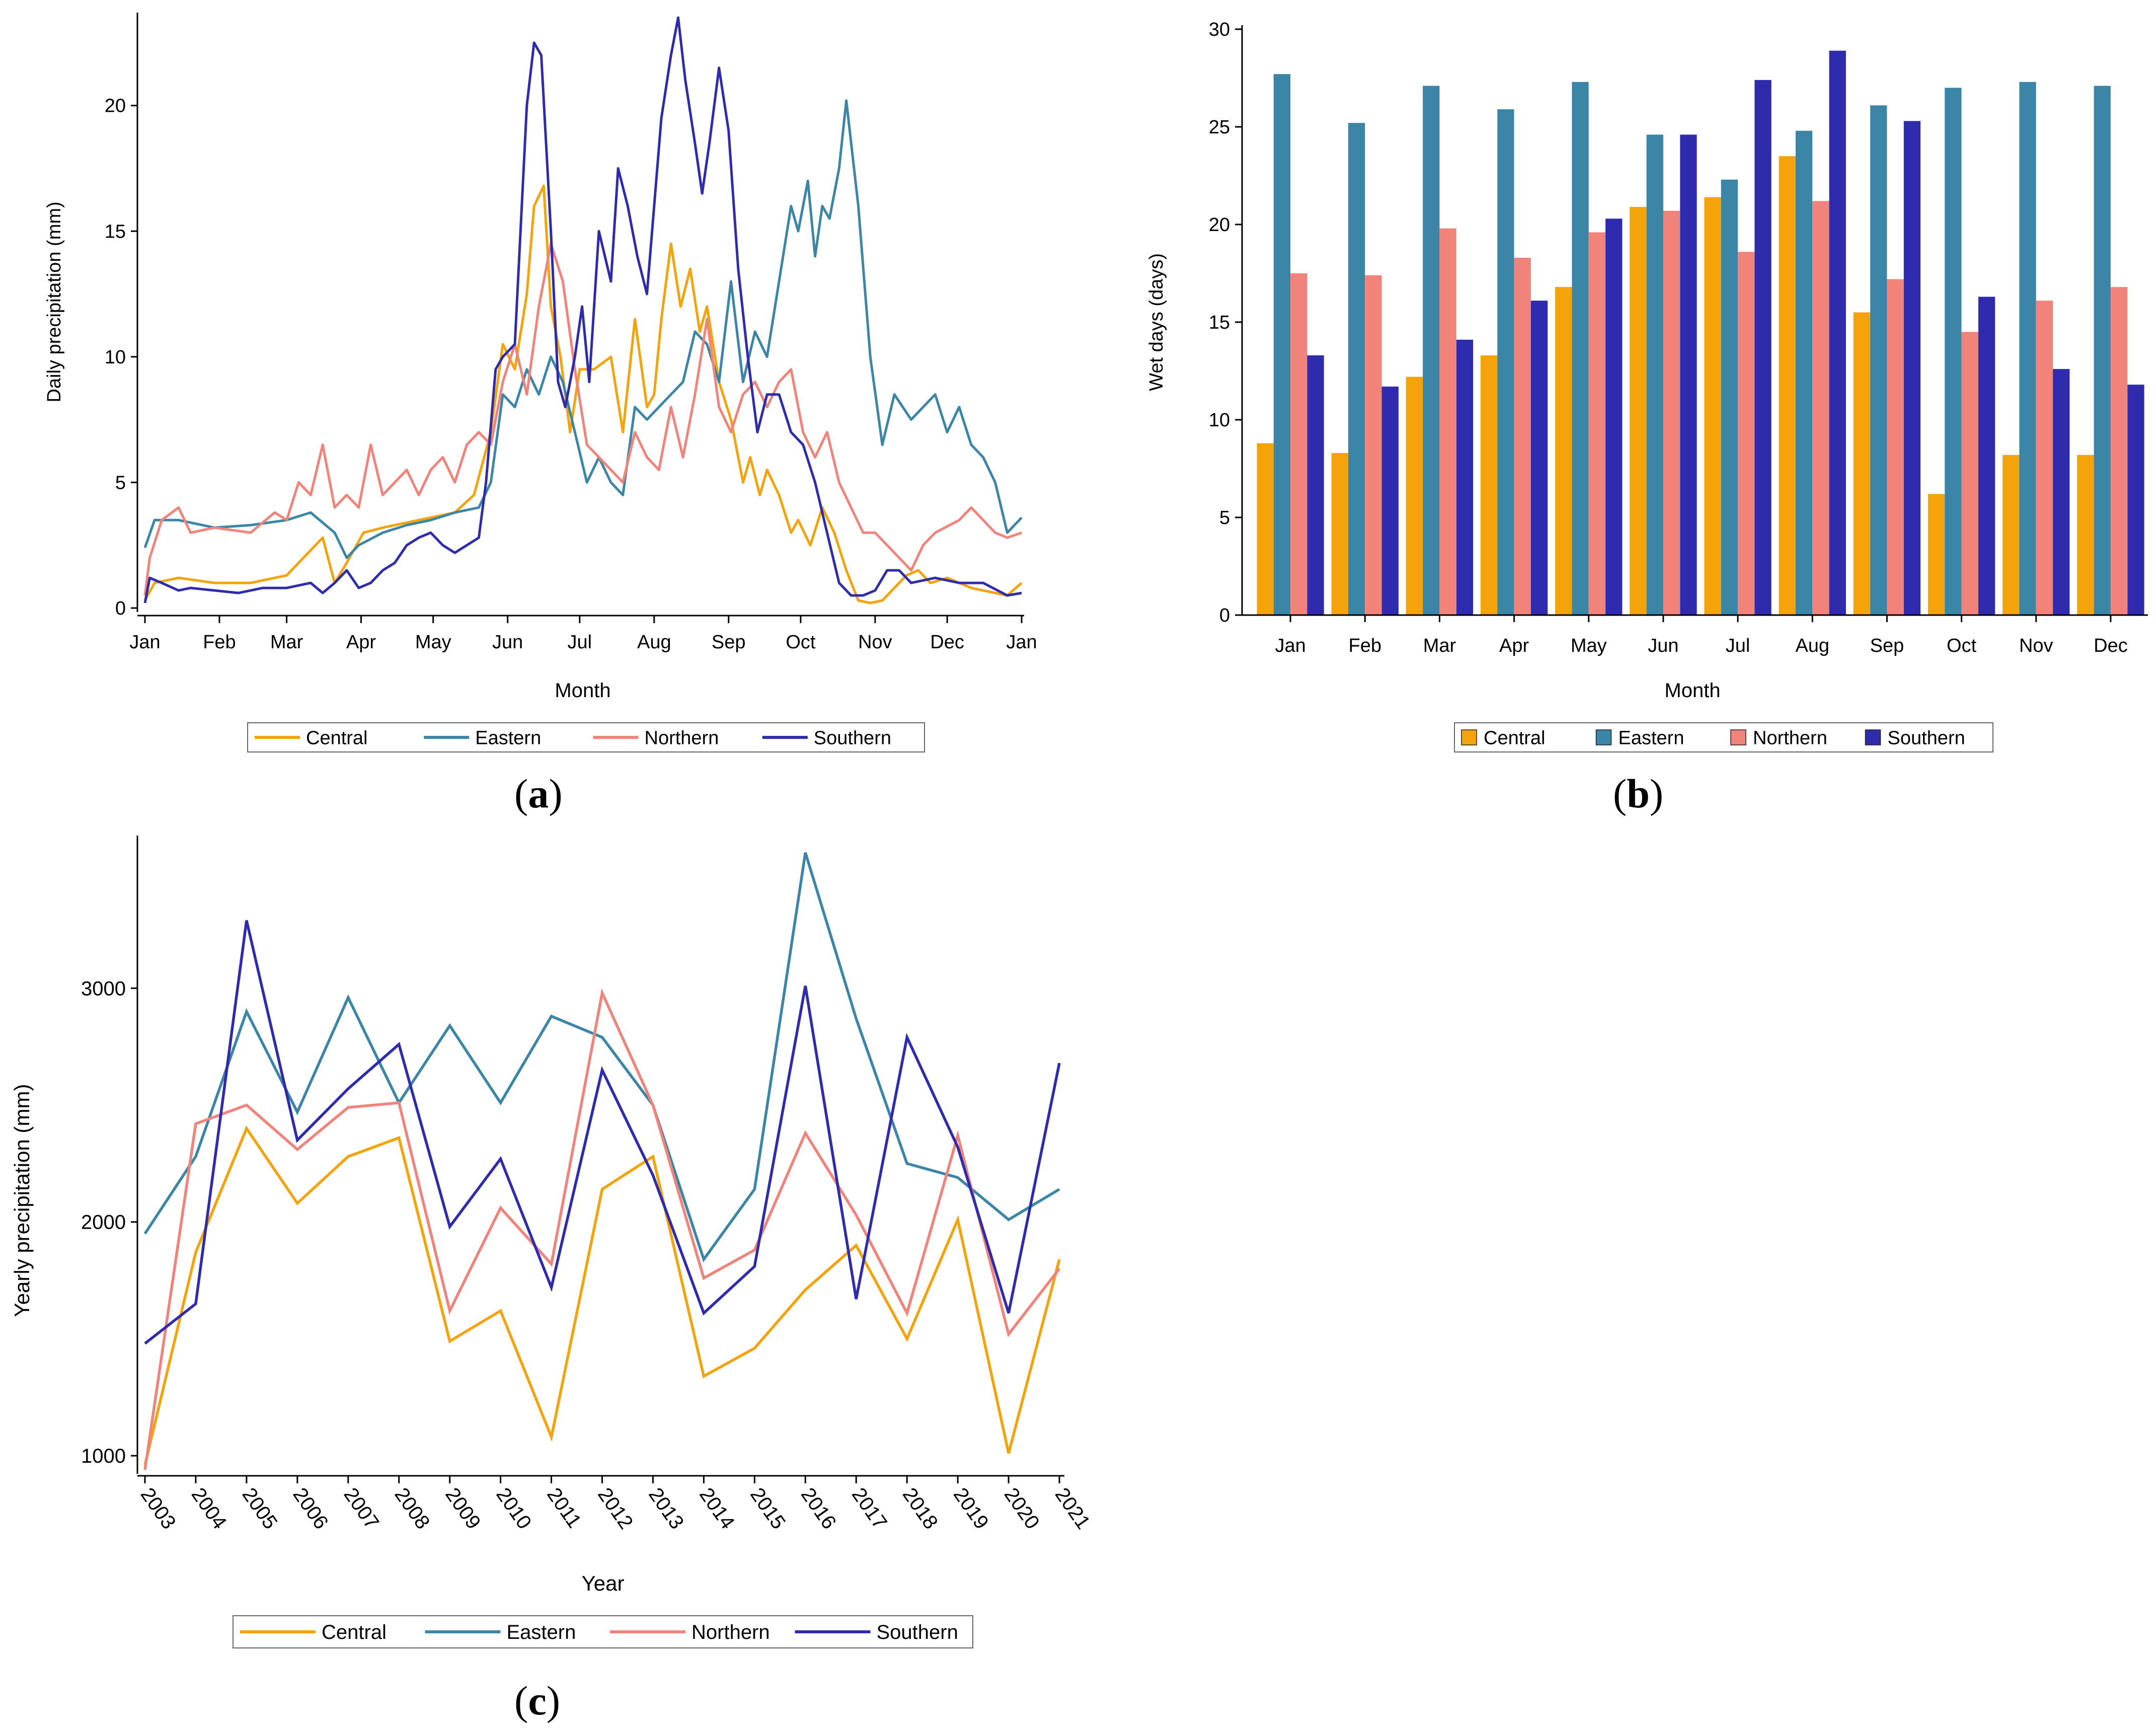 The width and height of the screenshot is (2156, 1733). What do you see at coordinates (801, 642) in the screenshot?
I see `x-tick-label: Oct` at bounding box center [801, 642].